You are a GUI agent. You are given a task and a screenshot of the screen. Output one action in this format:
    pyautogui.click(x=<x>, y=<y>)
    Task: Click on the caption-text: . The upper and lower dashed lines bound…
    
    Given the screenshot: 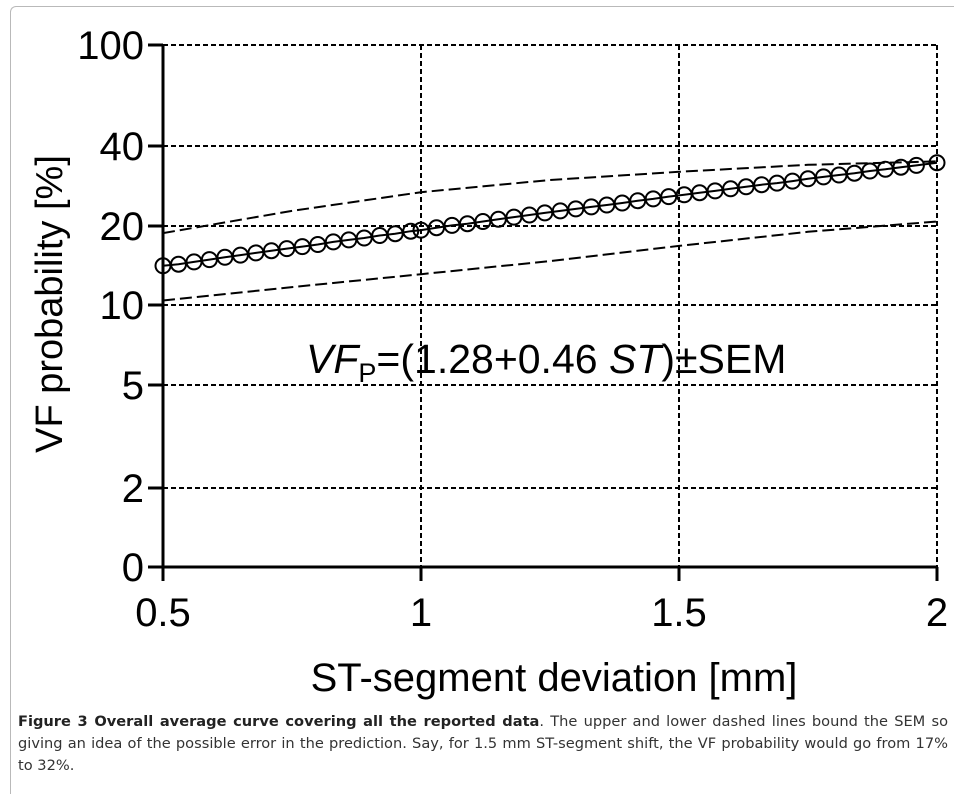 What is the action you would take?
    pyautogui.click(x=483, y=743)
    